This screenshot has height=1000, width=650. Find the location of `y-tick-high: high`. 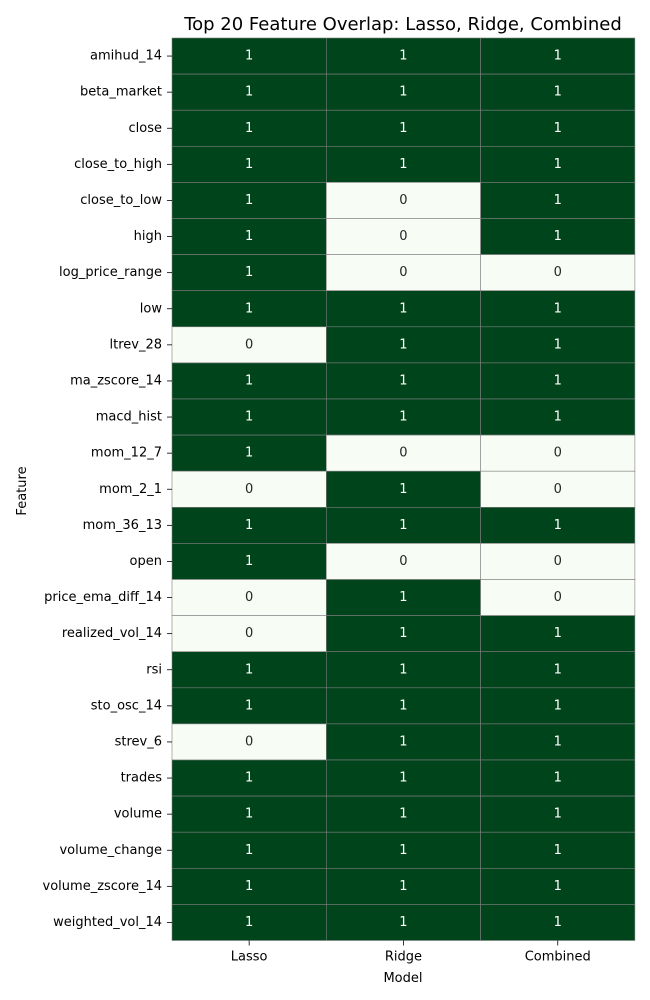

y-tick-high: high is located at coordinates (148, 236).